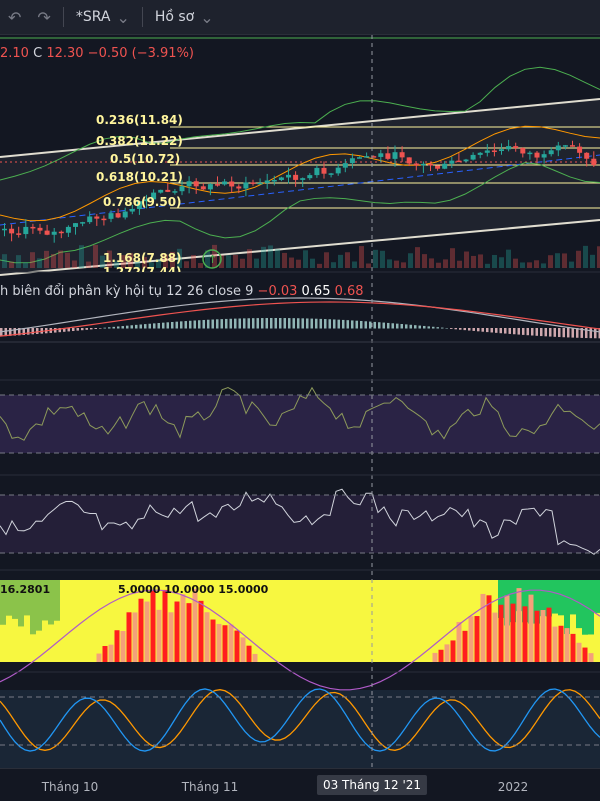 Image resolution: width=600 pixels, height=801 pixels. Describe the element at coordinates (300, 635) in the screenshot. I see `ribbon-layer` at that location.